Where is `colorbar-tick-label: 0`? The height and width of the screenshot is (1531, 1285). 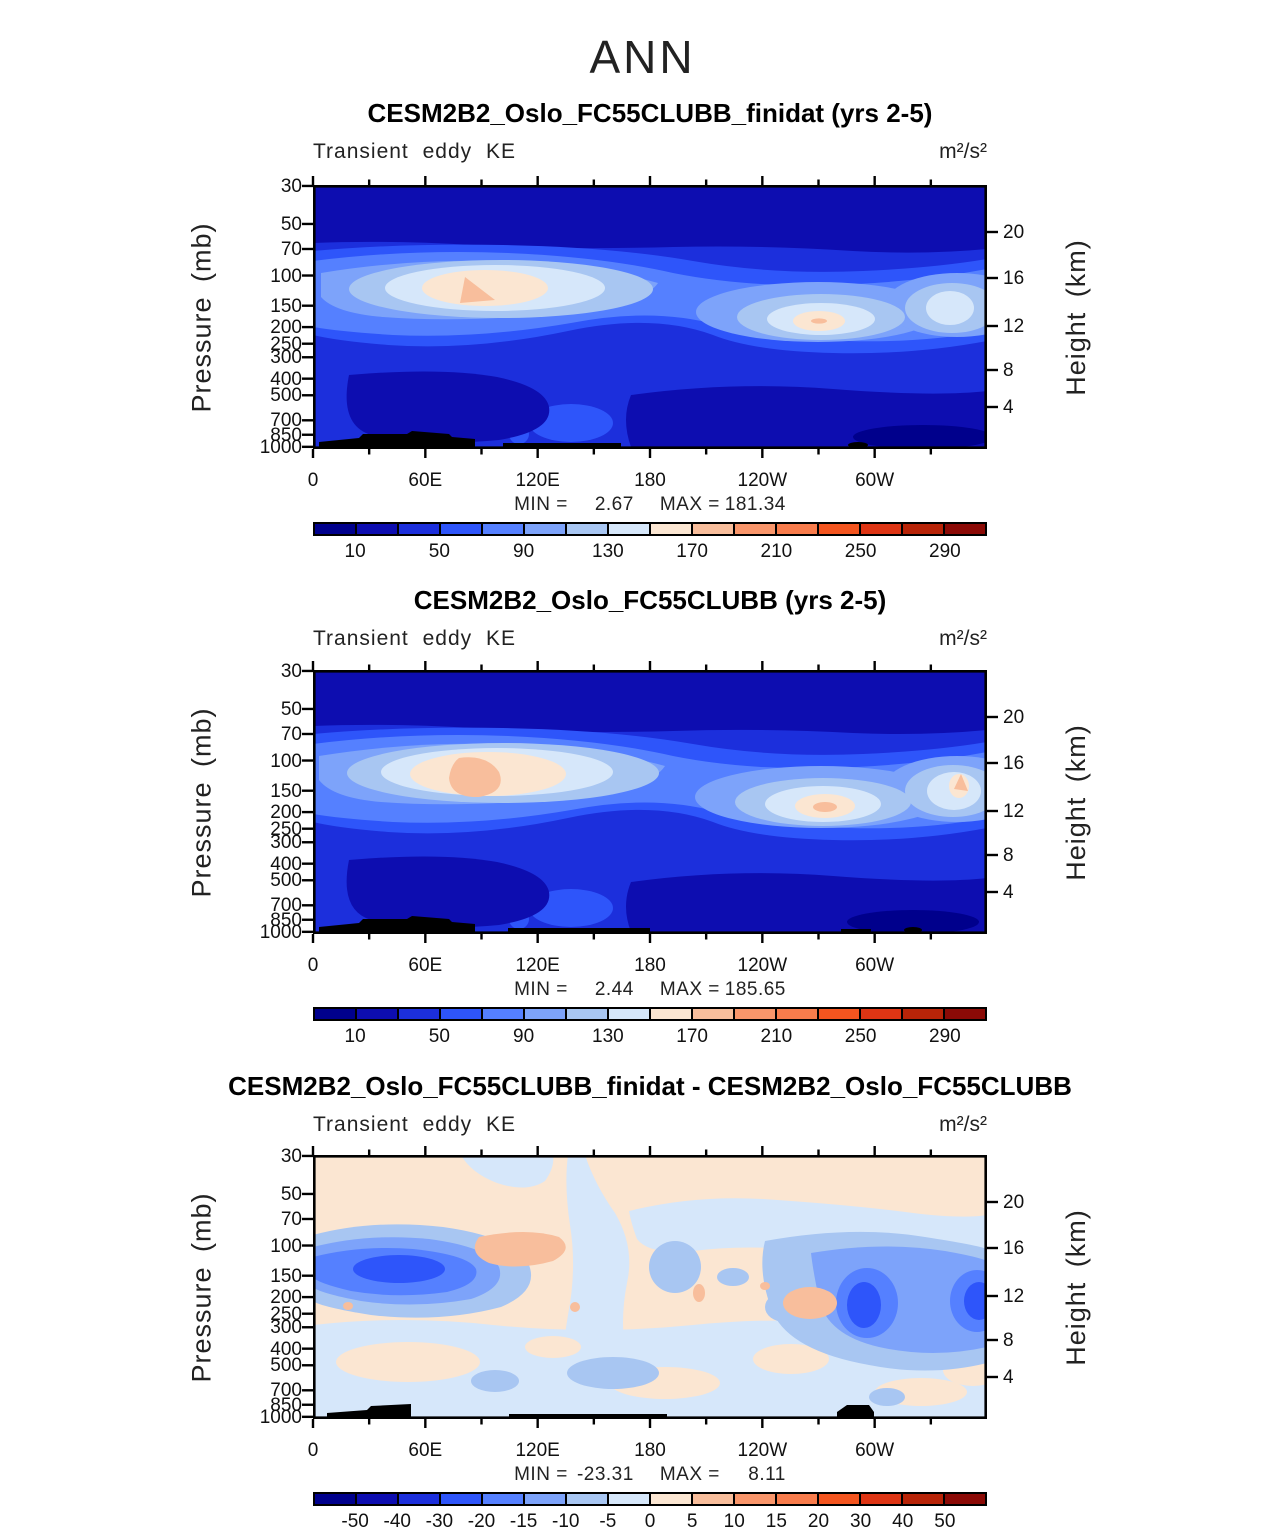
colorbar-tick-label: 0 is located at coordinates (650, 1521).